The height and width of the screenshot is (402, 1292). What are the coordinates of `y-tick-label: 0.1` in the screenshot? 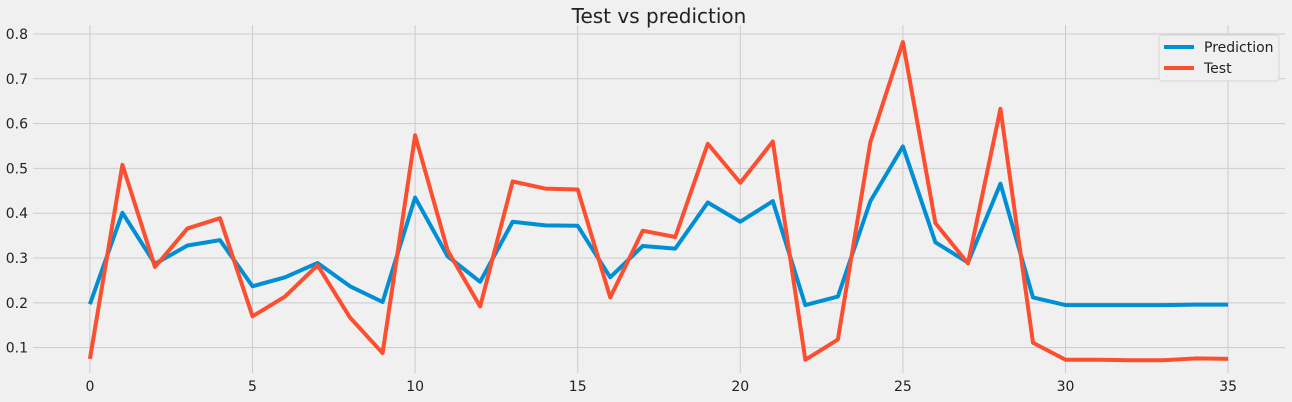 It's located at (17, 349).